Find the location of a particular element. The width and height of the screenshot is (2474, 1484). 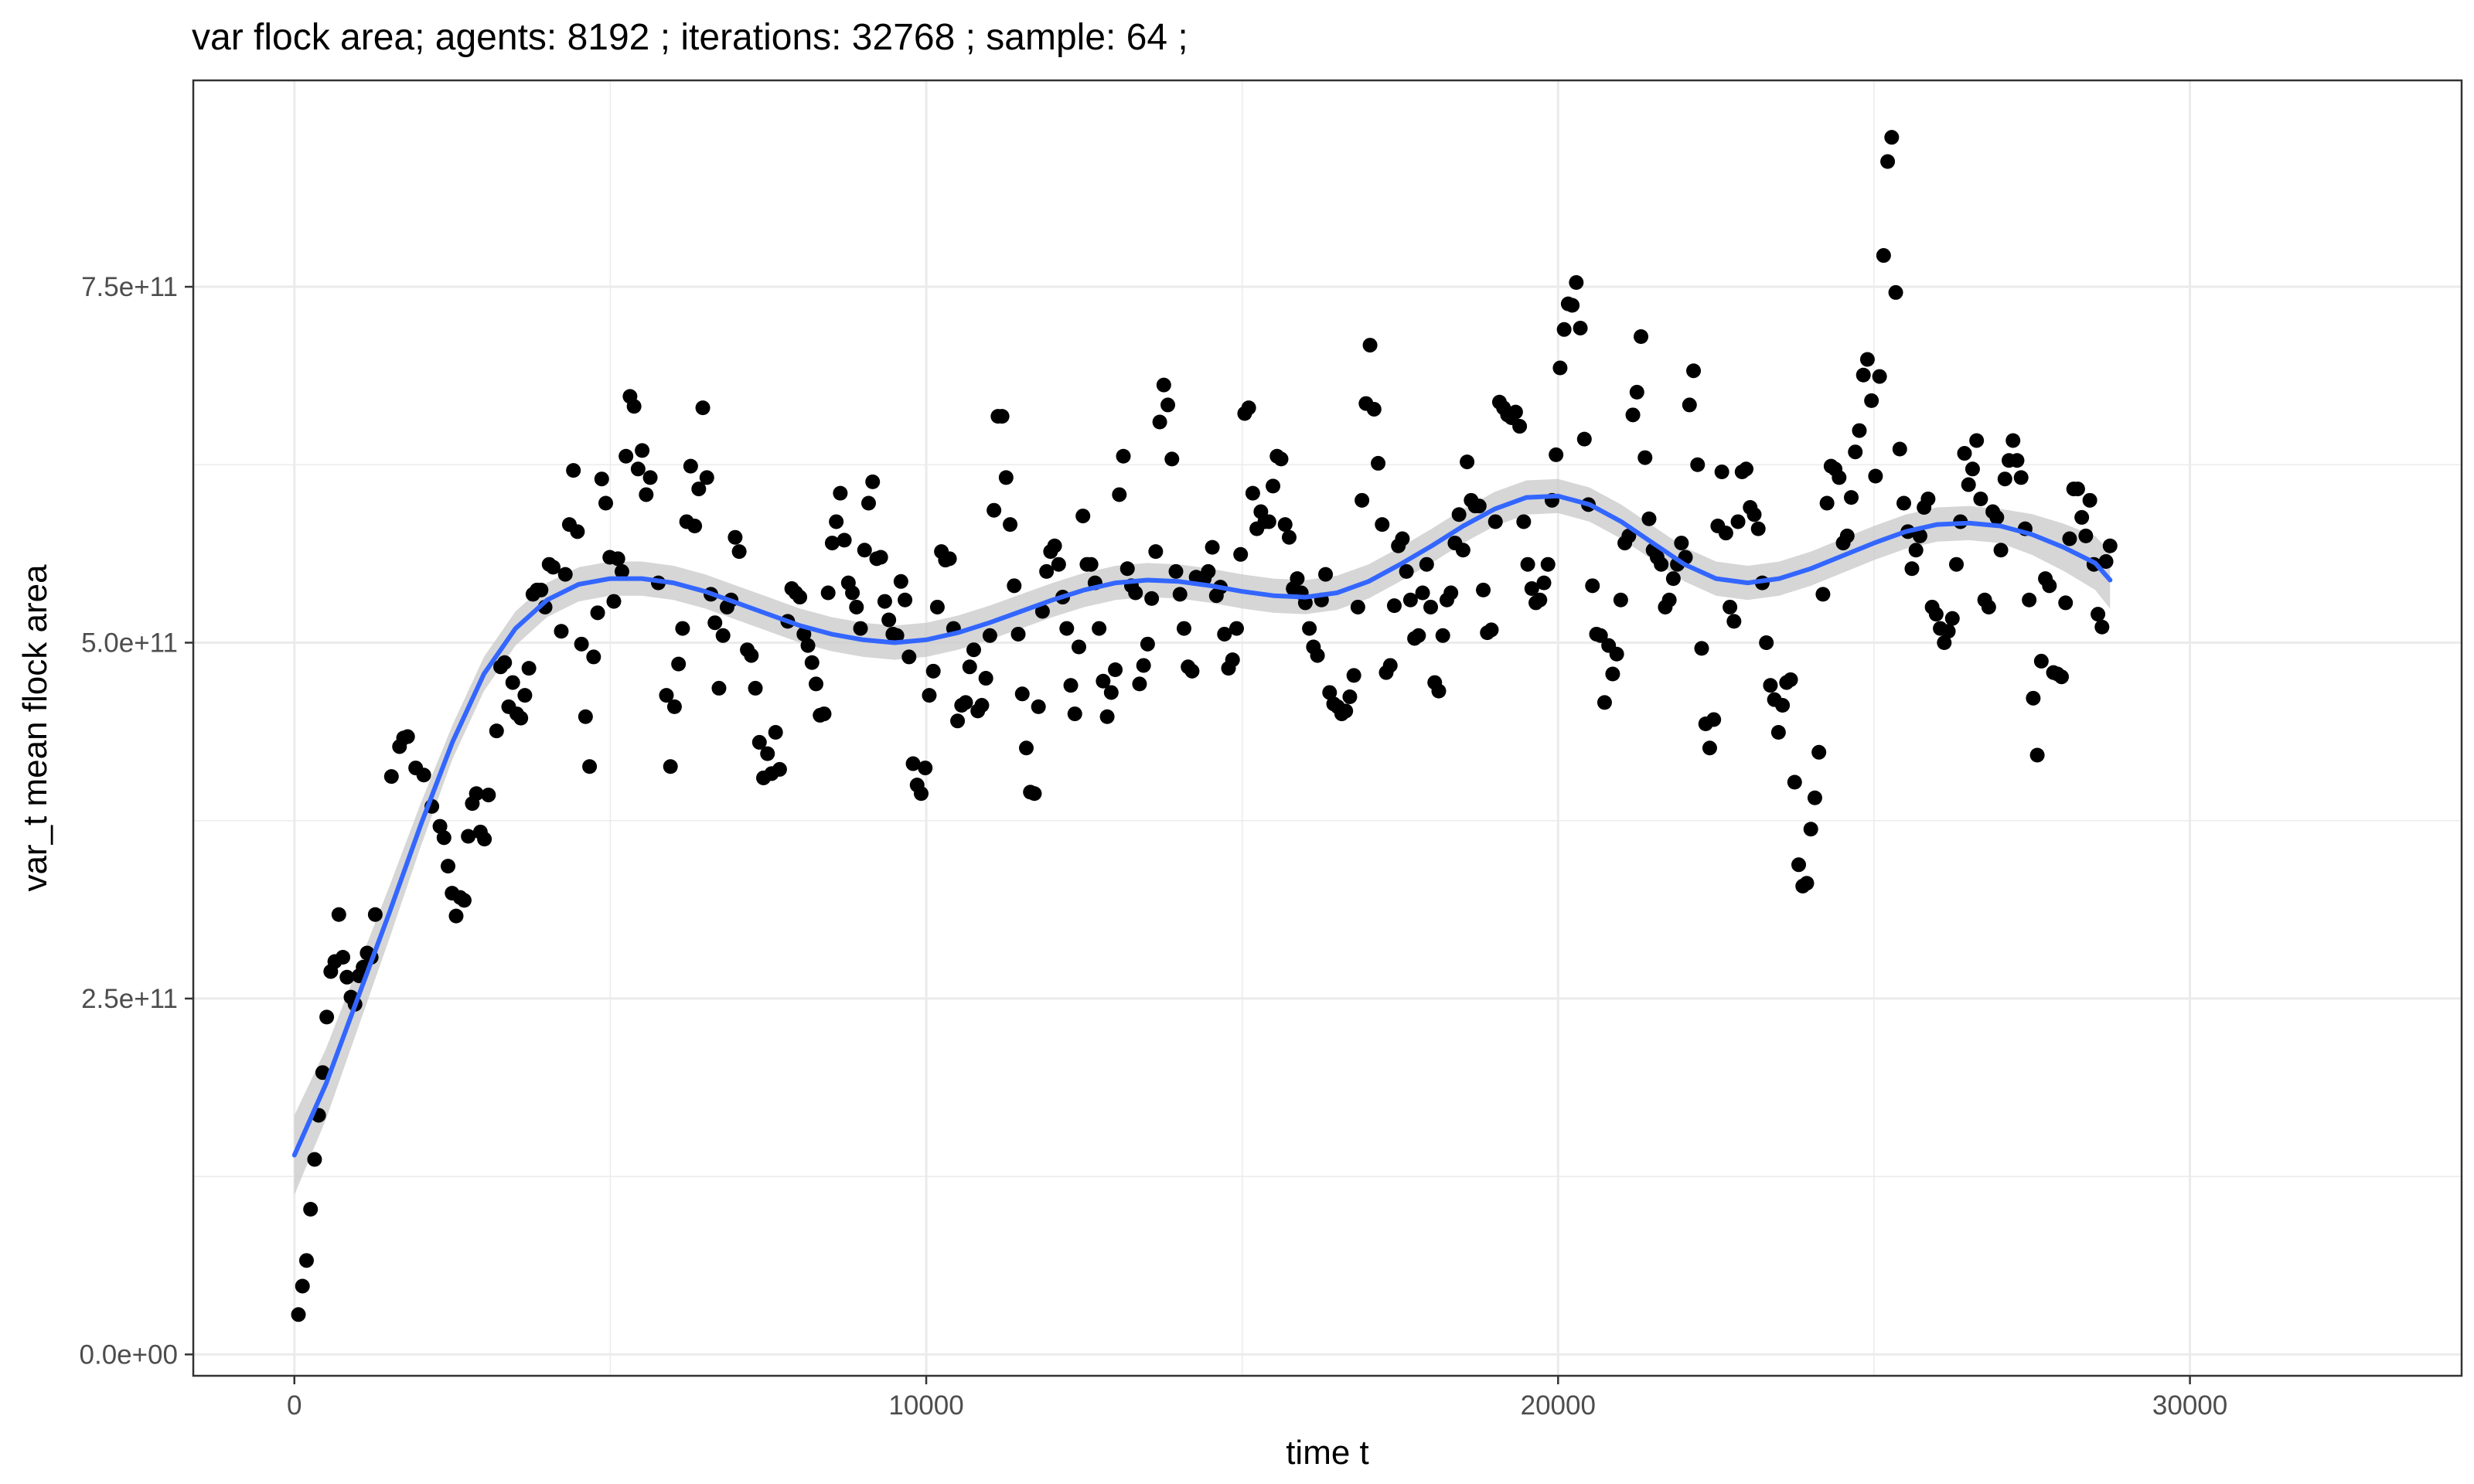

x-axis-ticks: 0 10000 20000 30000 is located at coordinates (1257, 1398).